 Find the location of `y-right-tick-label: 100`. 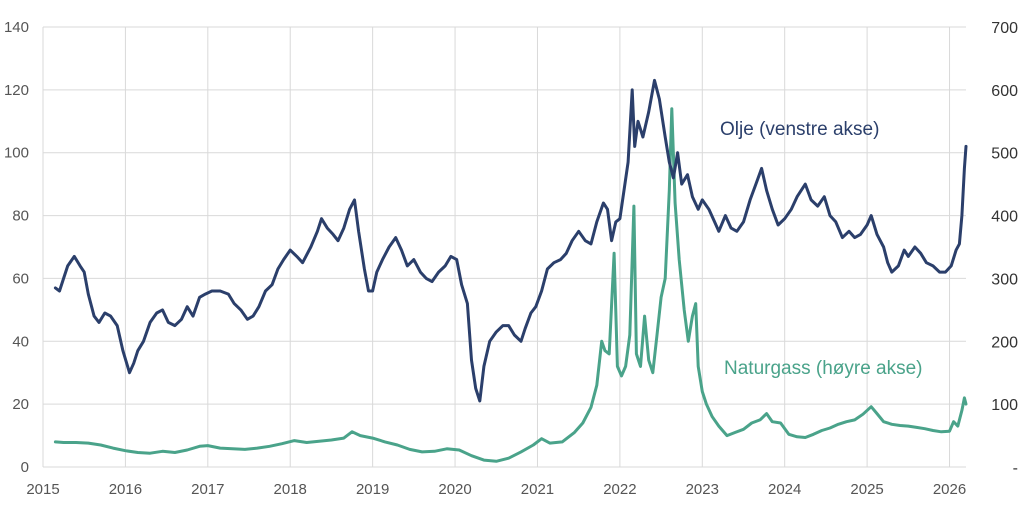

y-right-tick-label: 100 is located at coordinates (1004, 405).